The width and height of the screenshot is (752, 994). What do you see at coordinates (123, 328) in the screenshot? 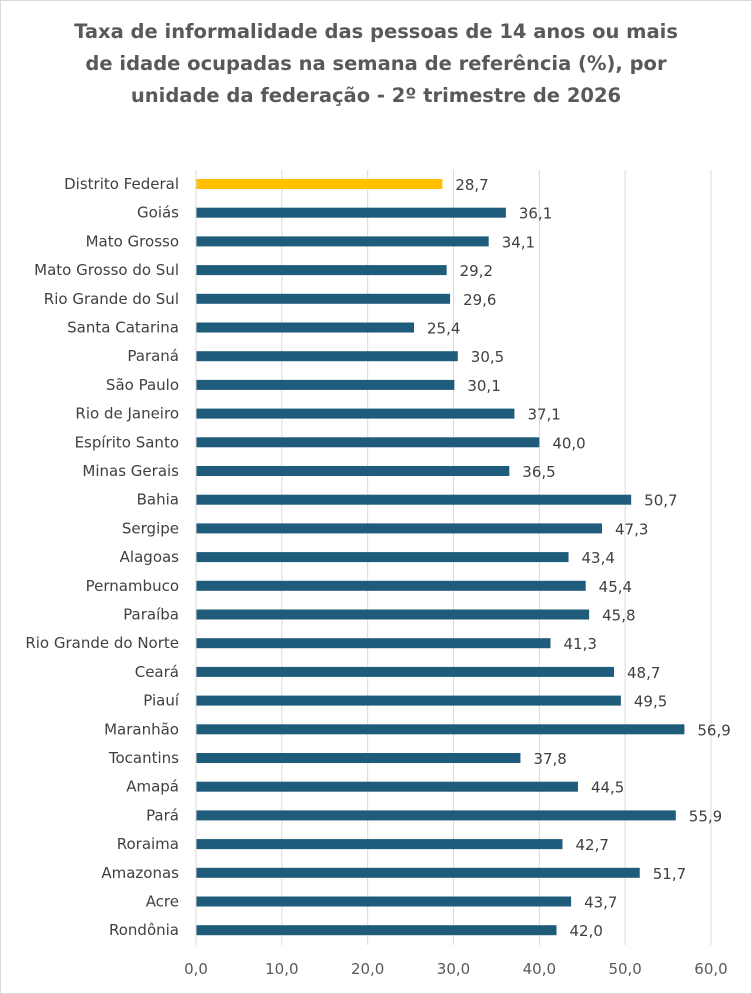
I see `category-label: Santa Catarina` at bounding box center [123, 328].